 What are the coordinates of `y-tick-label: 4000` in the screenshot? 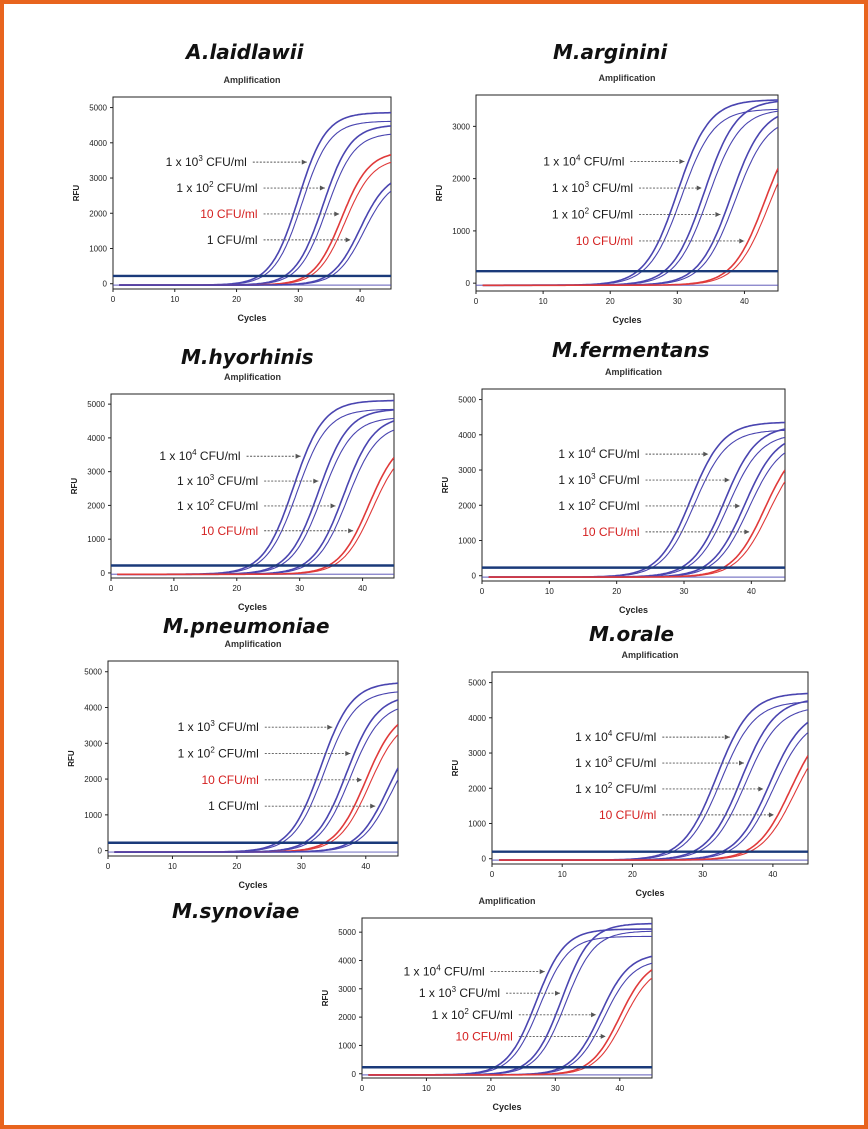 It's located at (347, 960).